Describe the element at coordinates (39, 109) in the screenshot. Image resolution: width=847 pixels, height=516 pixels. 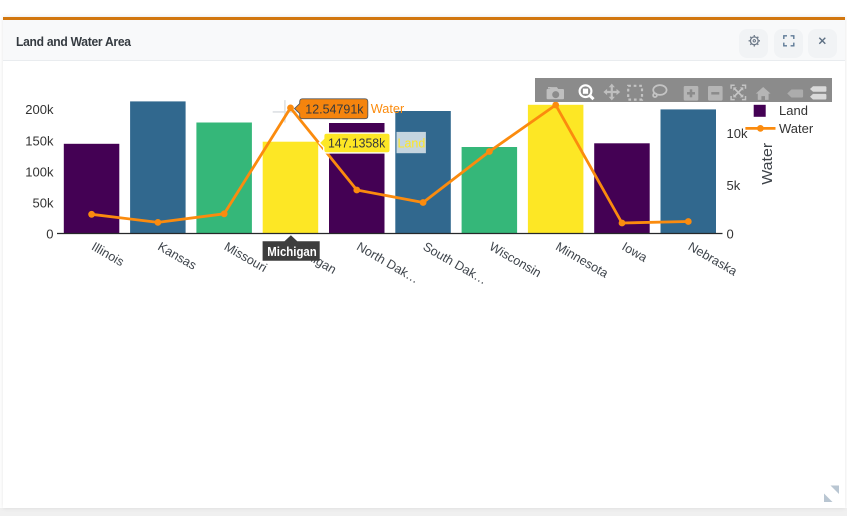
I see `svg-text: 200k` at that location.